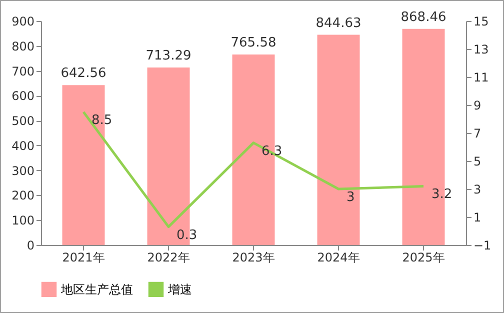 This screenshot has height=313, width=504. What do you see at coordinates (481, 49) in the screenshot?
I see `y2-tick-label: 13` at bounding box center [481, 49].